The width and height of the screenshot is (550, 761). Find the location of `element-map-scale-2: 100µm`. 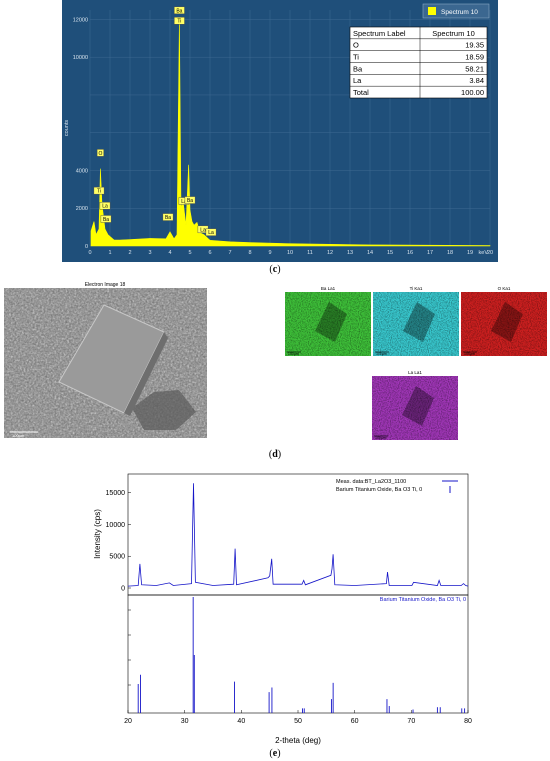

element-map-scale-2: 100µm is located at coordinates (469, 354).